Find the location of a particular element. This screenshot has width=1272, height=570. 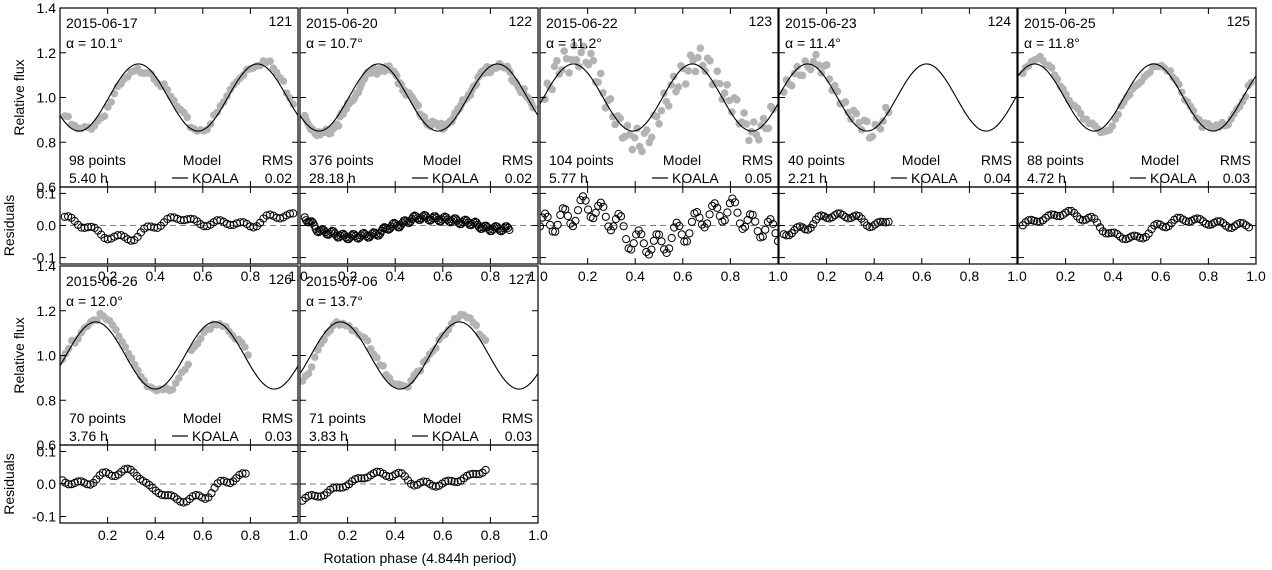

panel-date: 2015-07-06 is located at coordinates (342, 281).